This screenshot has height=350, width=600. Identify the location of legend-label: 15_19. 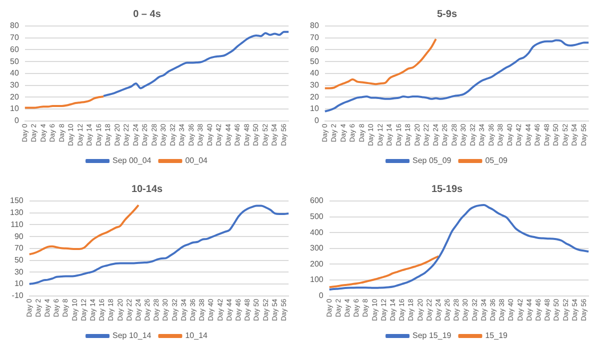
(496, 335).